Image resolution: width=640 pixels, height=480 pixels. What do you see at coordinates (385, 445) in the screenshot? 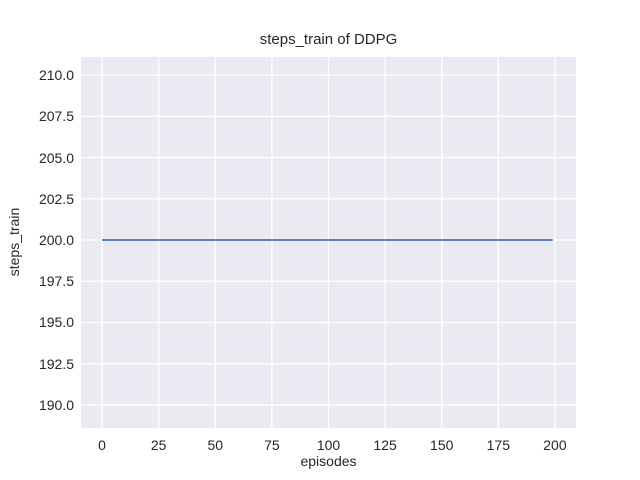
I see `x-tick-label: 125` at bounding box center [385, 445].